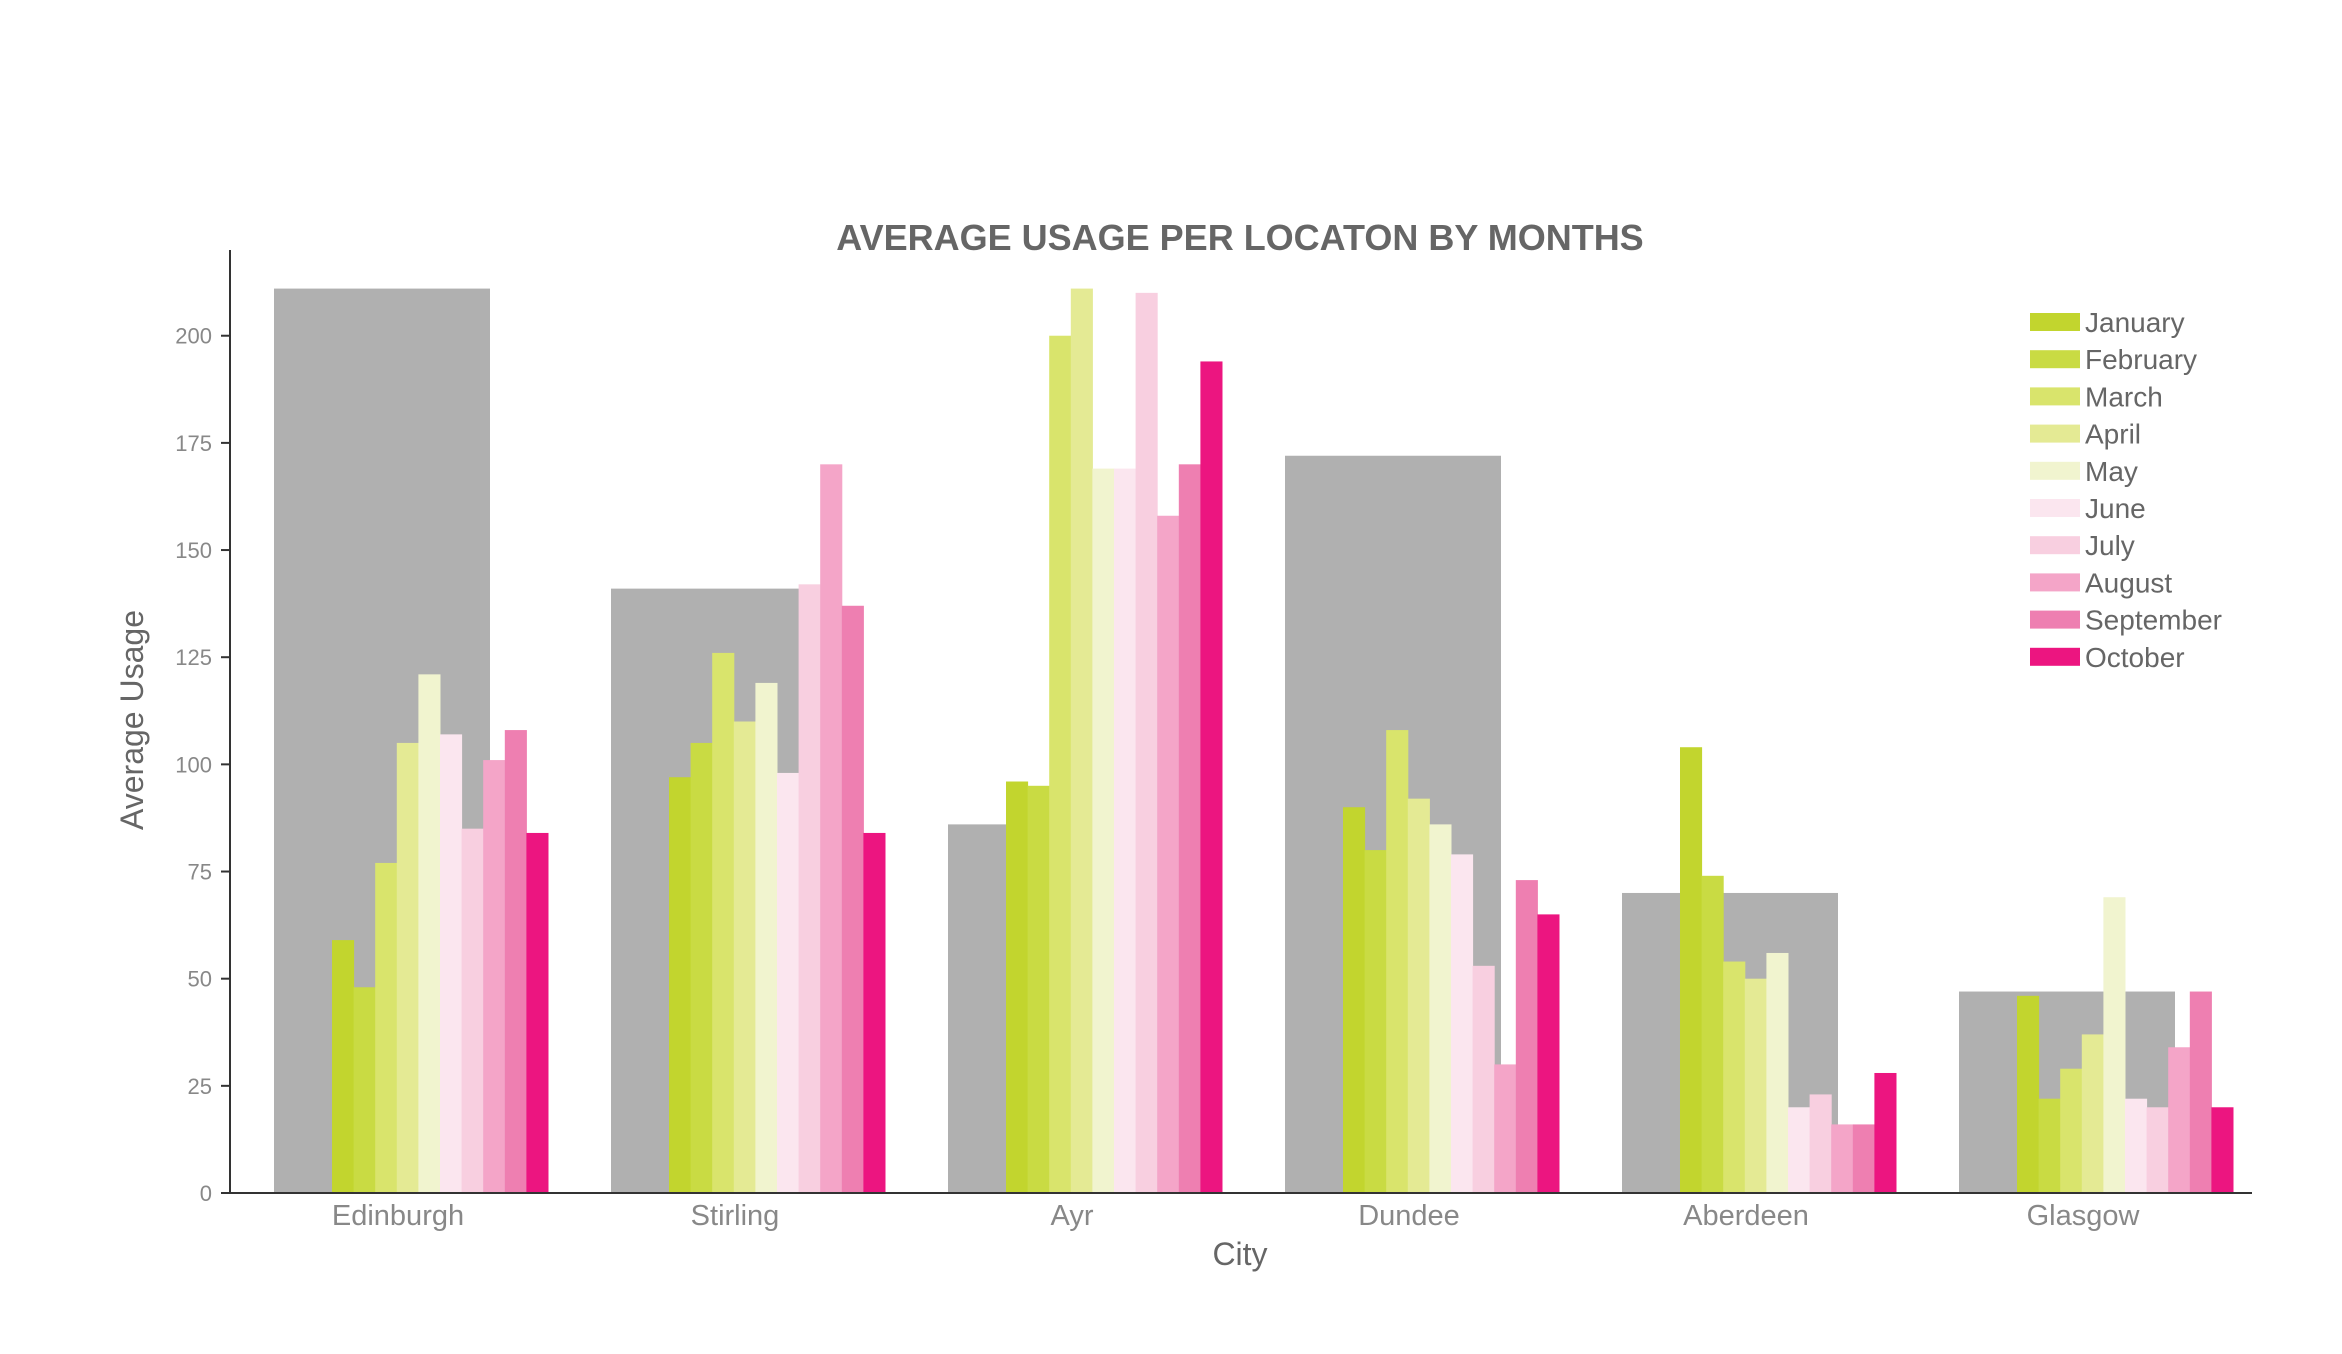 The image size is (2342, 1354). What do you see at coordinates (1354, 1000) in the screenshot?
I see `bar-dundee-january` at bounding box center [1354, 1000].